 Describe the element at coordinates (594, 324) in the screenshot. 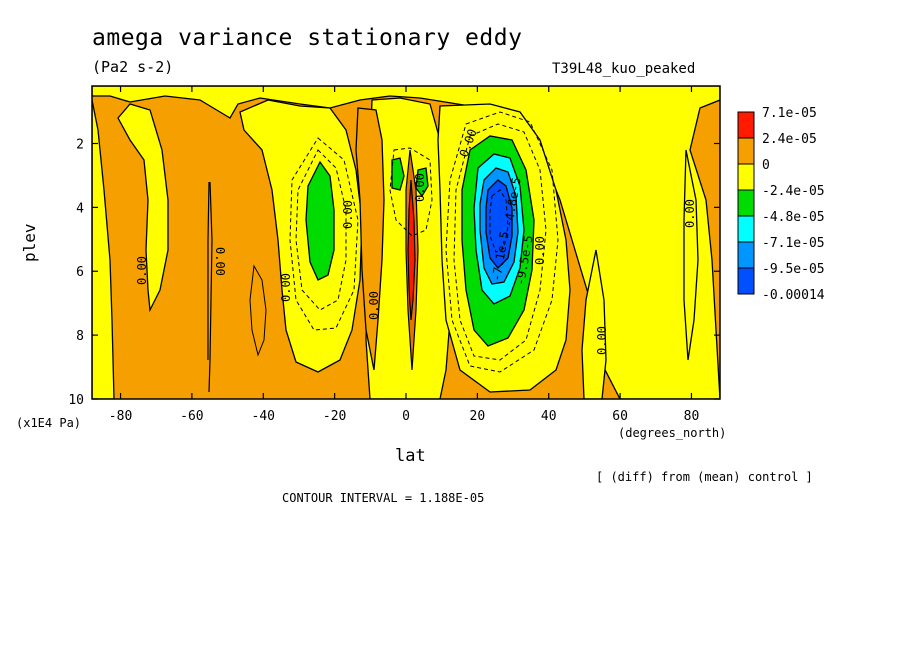

I see `field-yellow-mid-strip` at that location.